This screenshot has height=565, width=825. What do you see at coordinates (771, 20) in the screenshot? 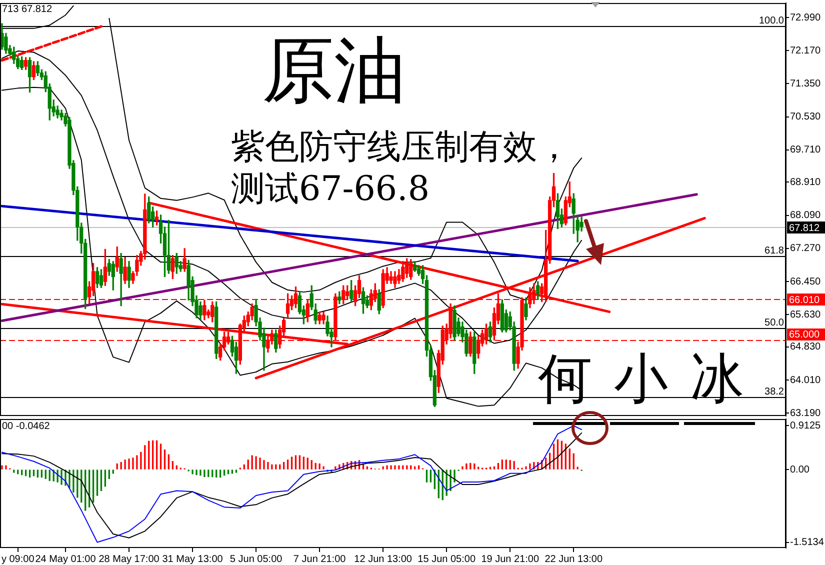
I see `annotation: 100.0` at bounding box center [771, 20].